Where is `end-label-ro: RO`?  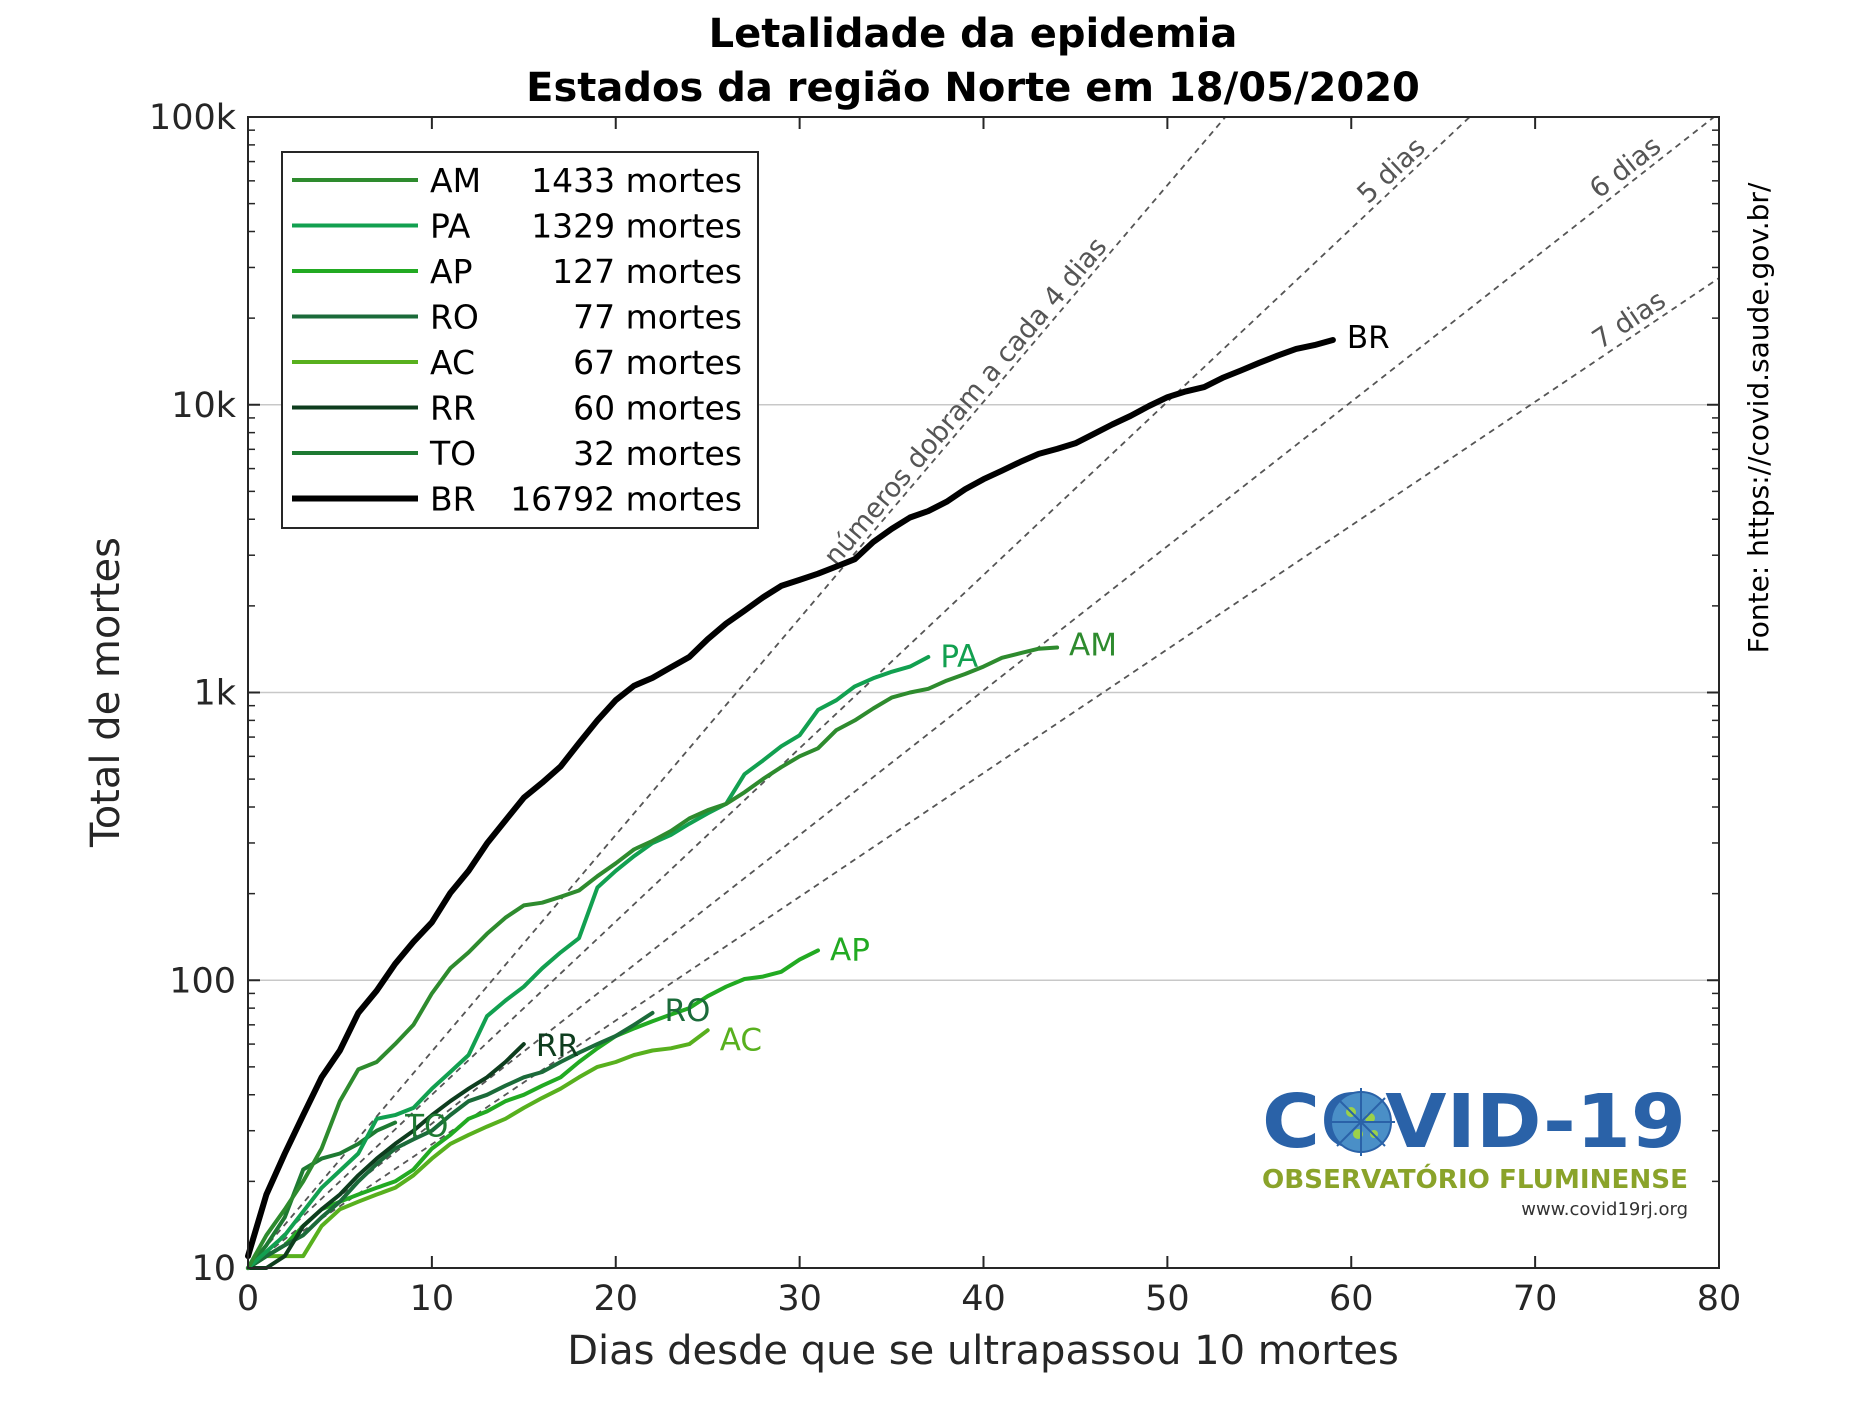
end-label-ro: RO is located at coordinates (688, 1011).